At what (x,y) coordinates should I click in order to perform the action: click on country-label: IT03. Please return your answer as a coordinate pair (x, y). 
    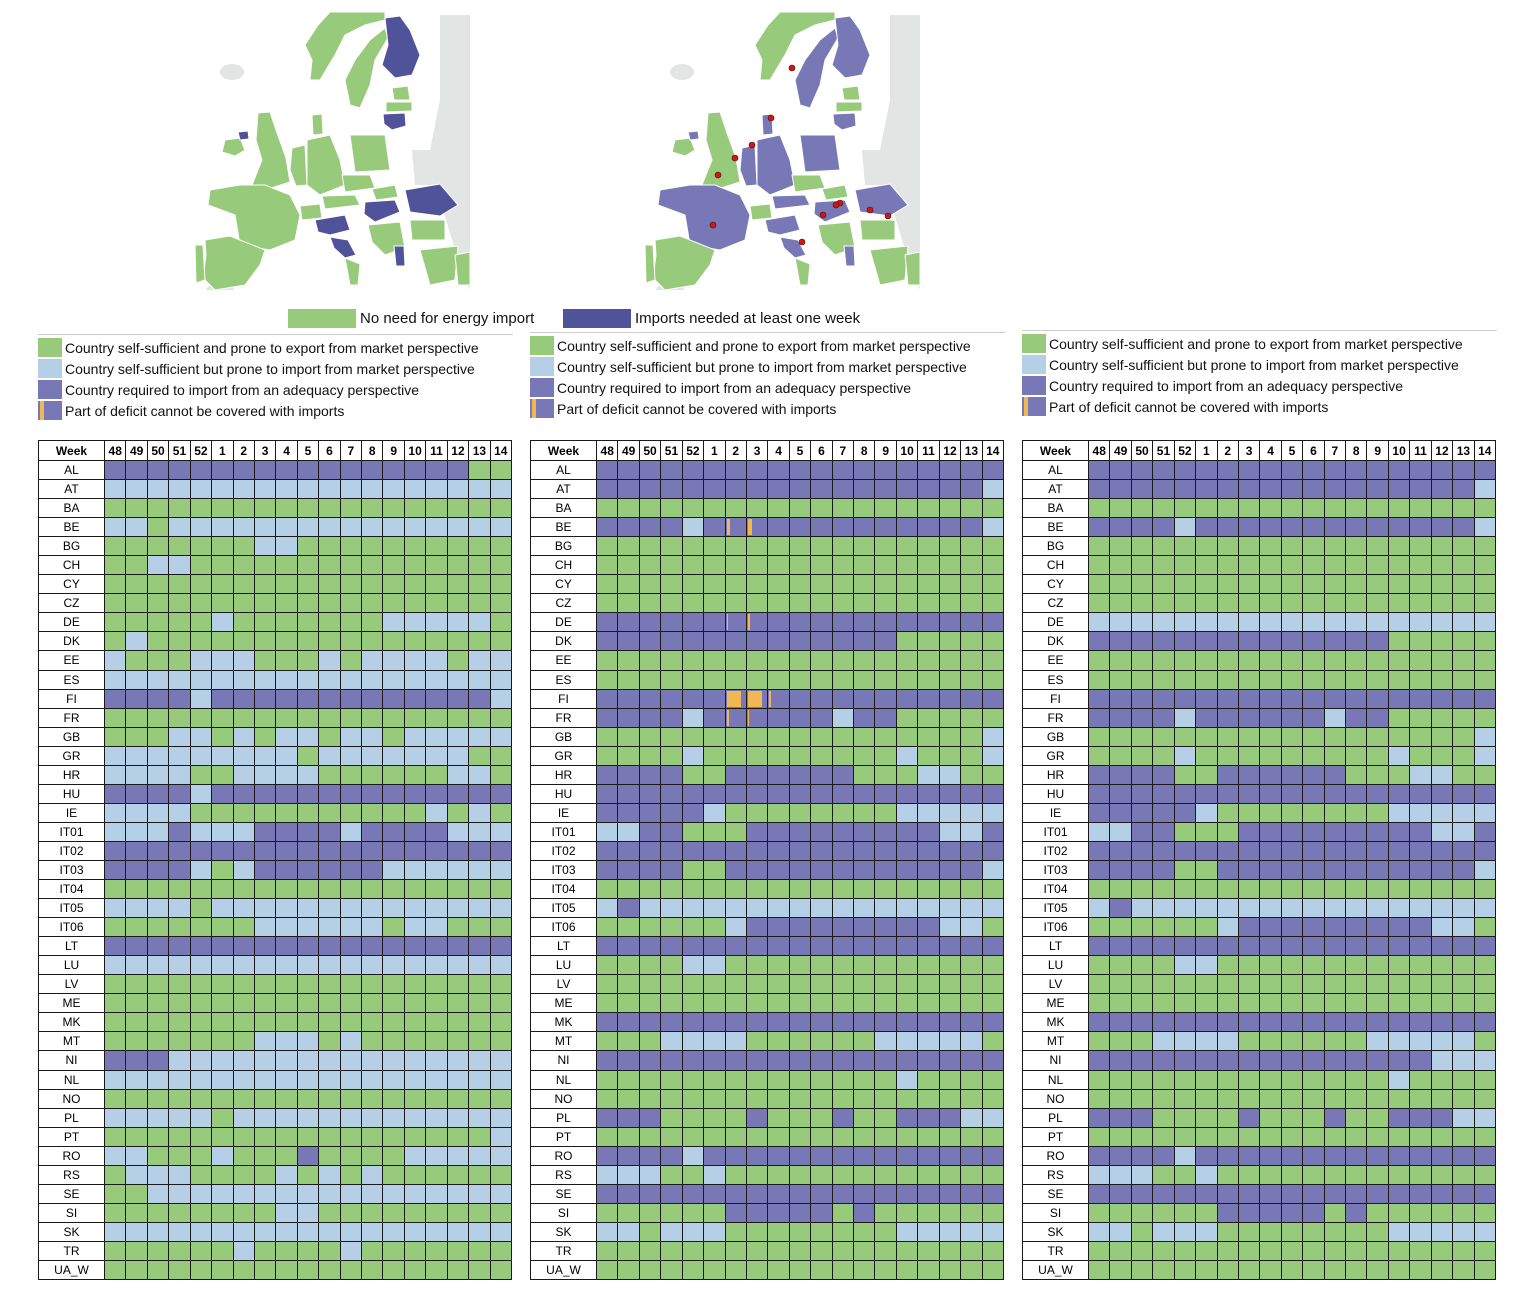
    Looking at the image, I should click on (71, 870).